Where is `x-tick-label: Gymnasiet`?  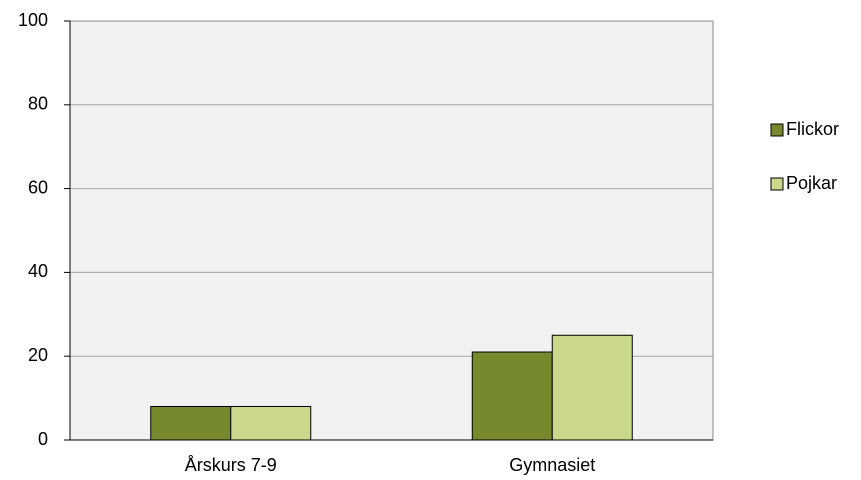
x-tick-label: Gymnasiet is located at coordinates (552, 465).